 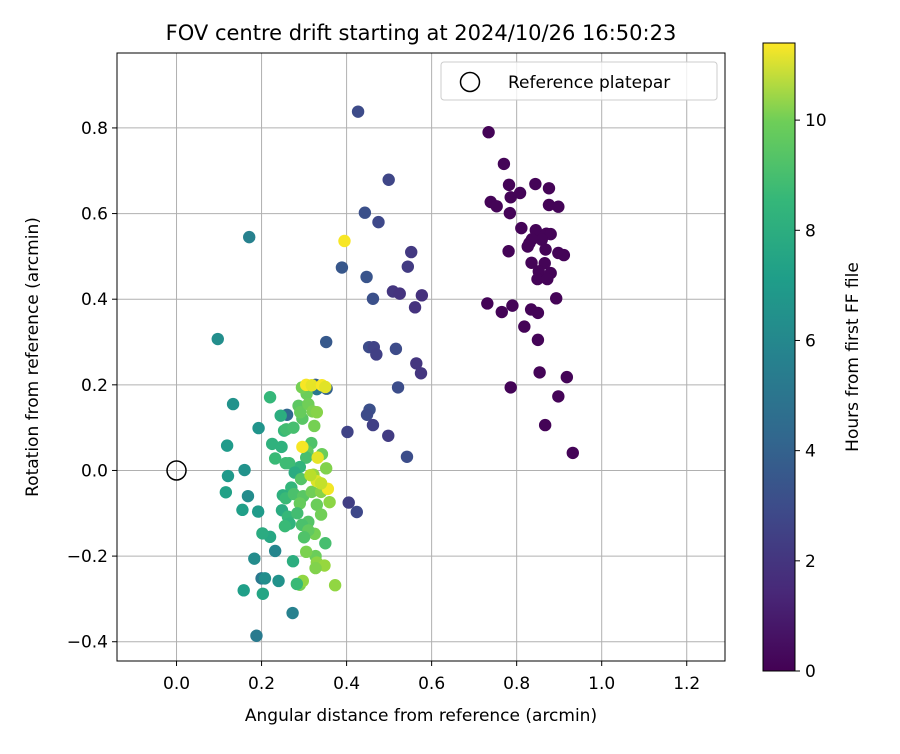 I want to click on legend: Reference platepar, so click(x=579, y=81).